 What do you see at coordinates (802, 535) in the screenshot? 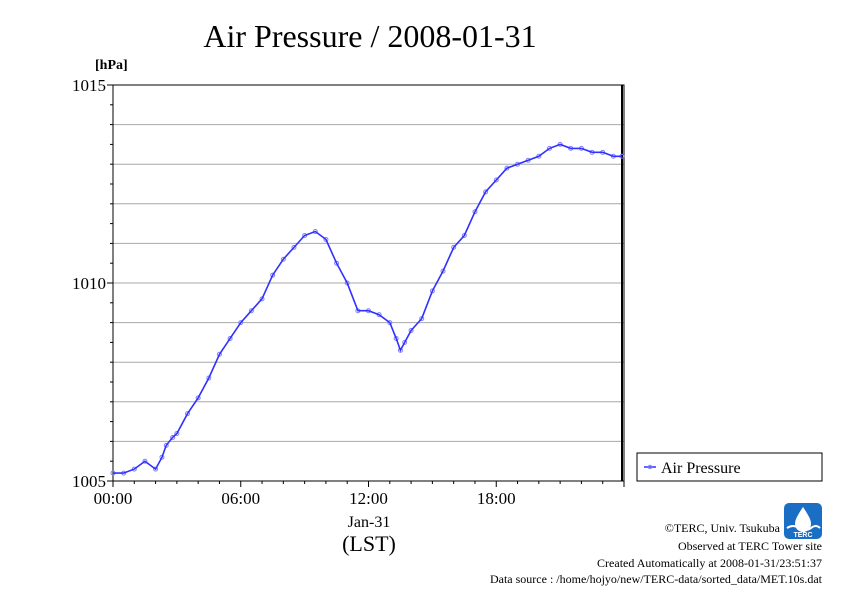
I see `logo-text: TERC` at bounding box center [802, 535].